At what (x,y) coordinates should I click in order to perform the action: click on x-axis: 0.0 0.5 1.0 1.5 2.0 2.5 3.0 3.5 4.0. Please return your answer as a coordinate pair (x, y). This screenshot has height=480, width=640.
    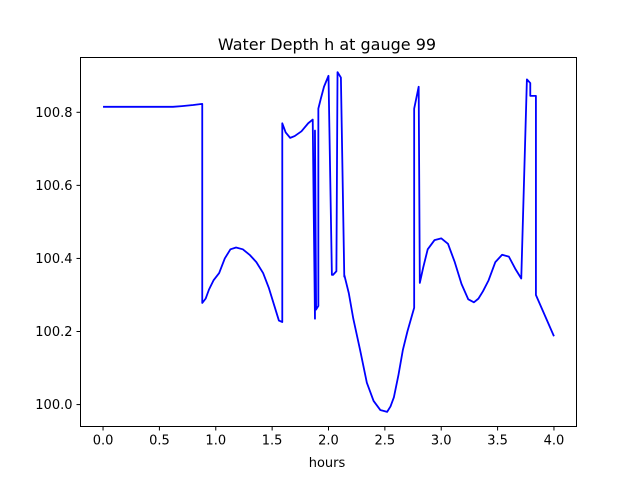
    Looking at the image, I should click on (329, 437).